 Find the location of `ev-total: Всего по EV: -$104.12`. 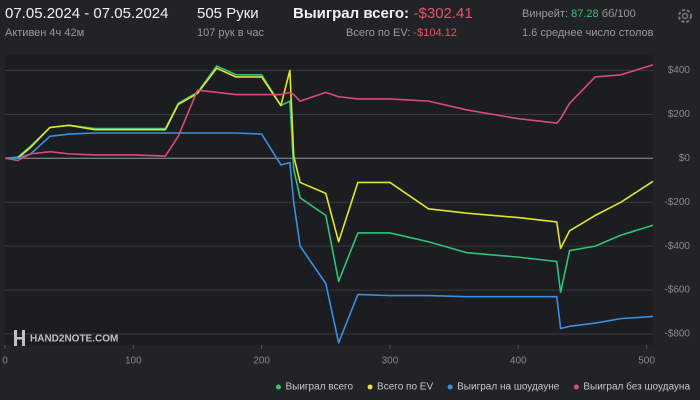

ev-total: Всего по EV: -$104.12 is located at coordinates (401, 33).